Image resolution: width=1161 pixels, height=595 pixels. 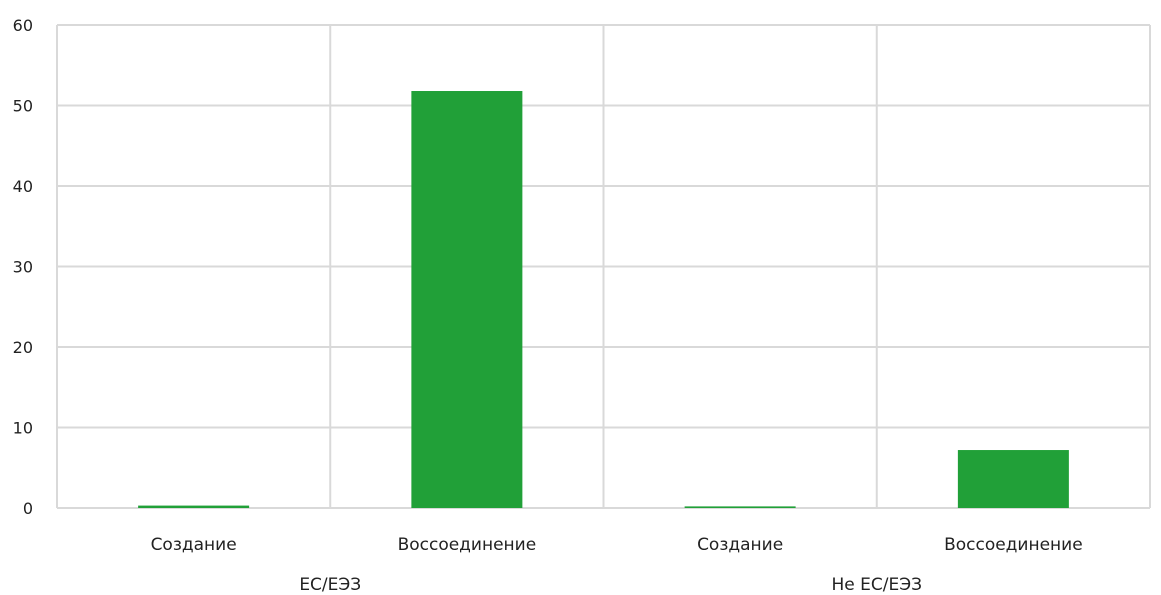 What do you see at coordinates (23, 106) in the screenshot?
I see `y-tick-label: 50` at bounding box center [23, 106].